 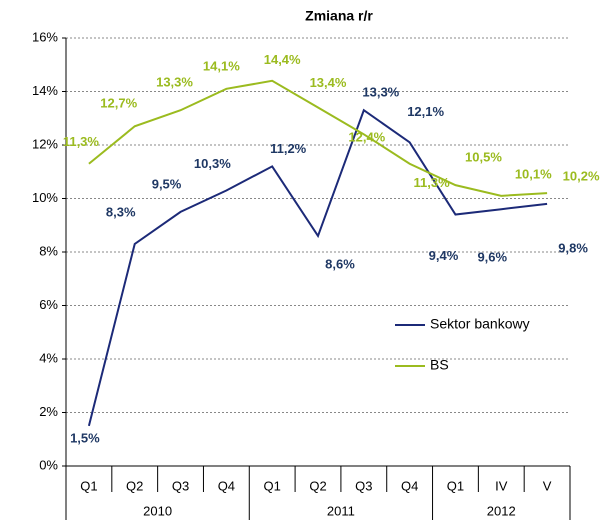 I want to click on y-tick-label: 4%, so click(x=48, y=357).